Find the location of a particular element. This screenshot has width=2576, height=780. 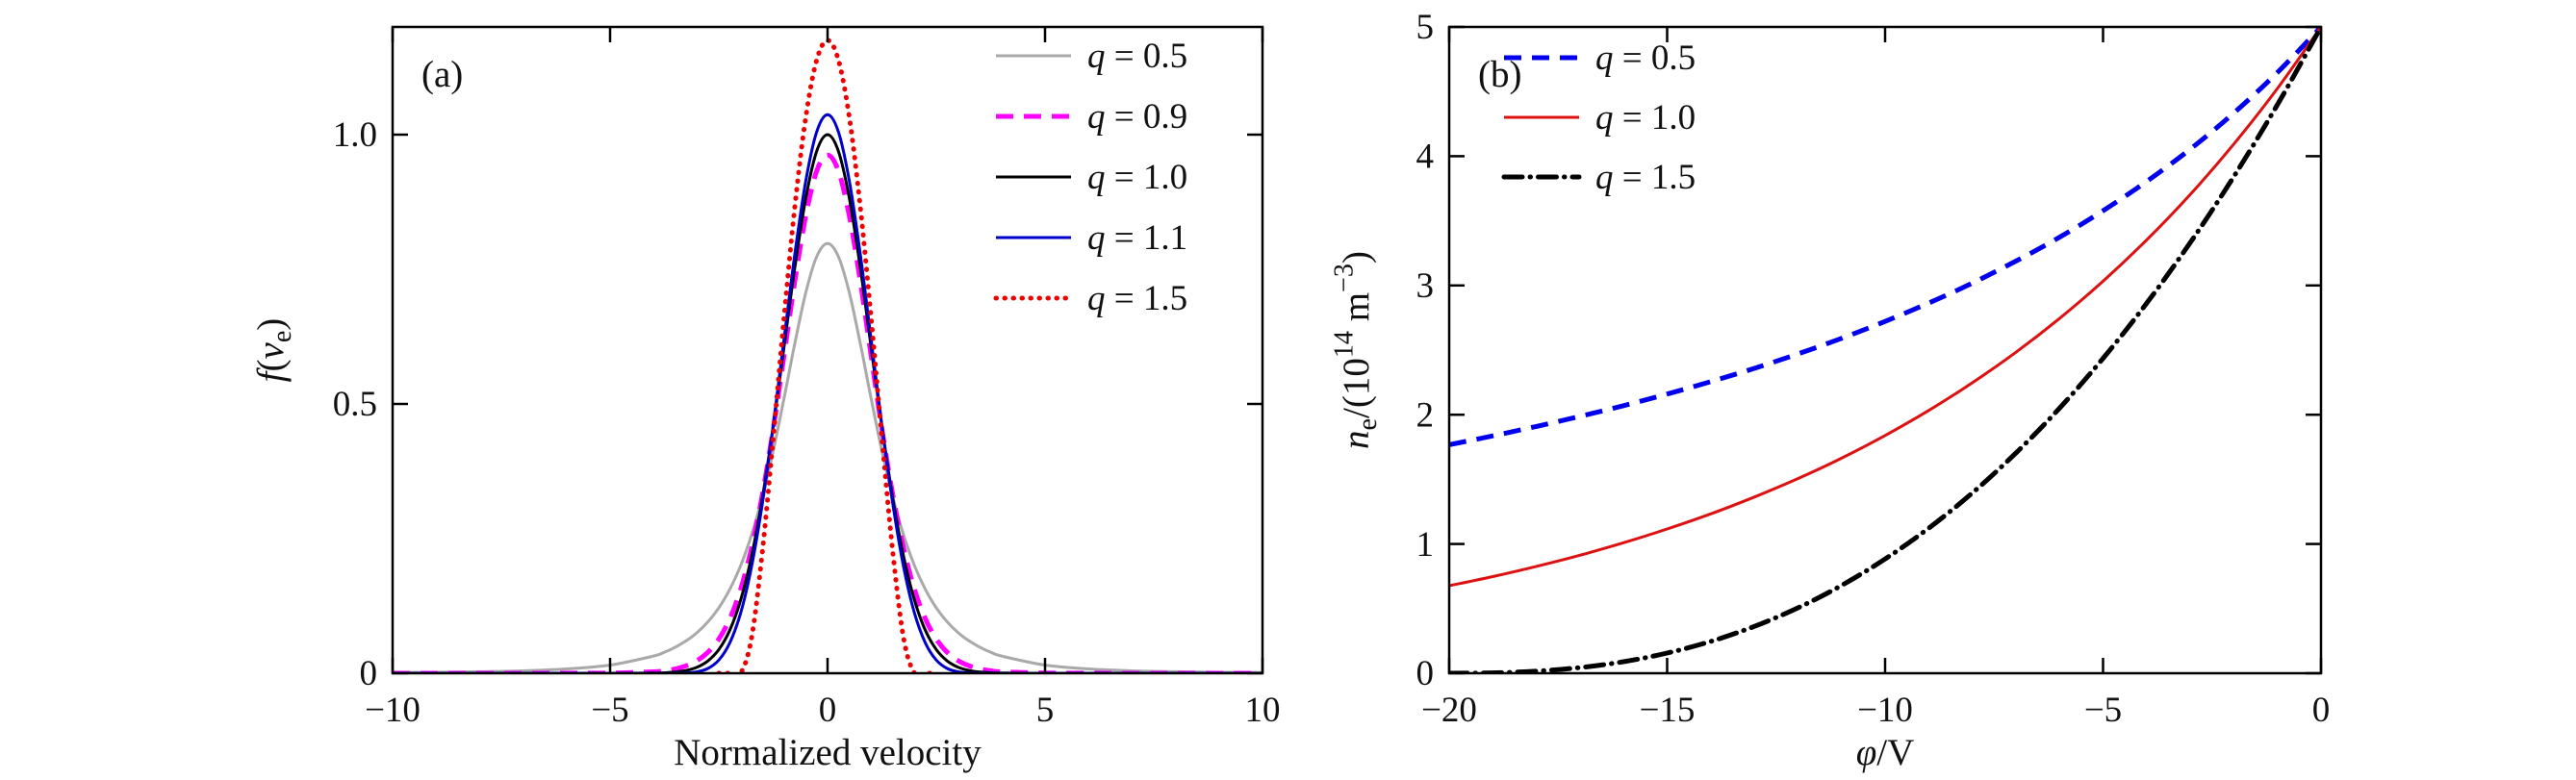

y-tick-label: 1.0 is located at coordinates (355, 135).